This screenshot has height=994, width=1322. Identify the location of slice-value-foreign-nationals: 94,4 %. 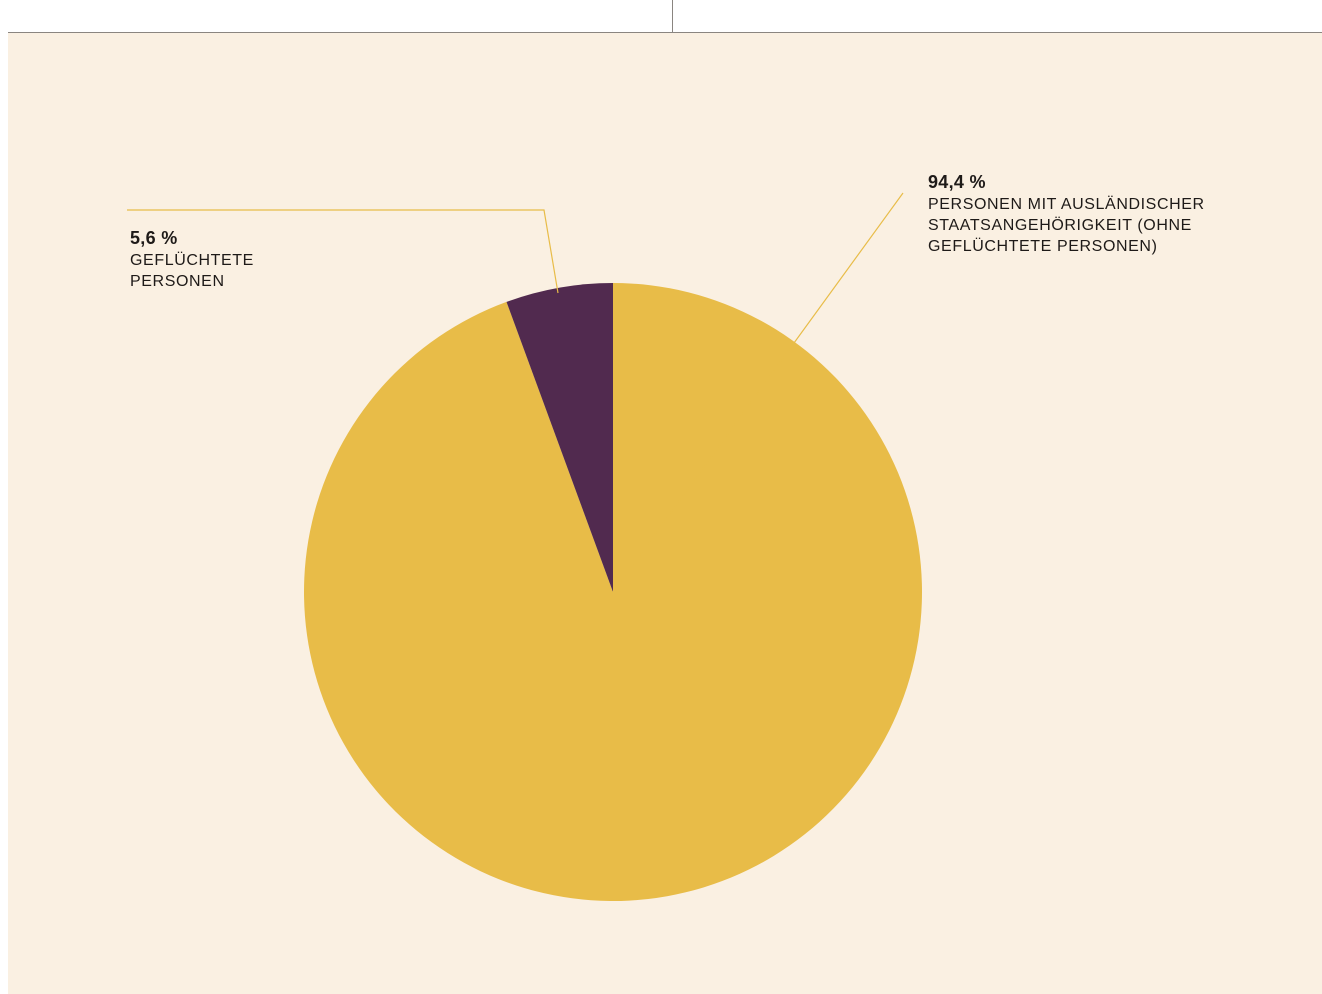
(957, 182).